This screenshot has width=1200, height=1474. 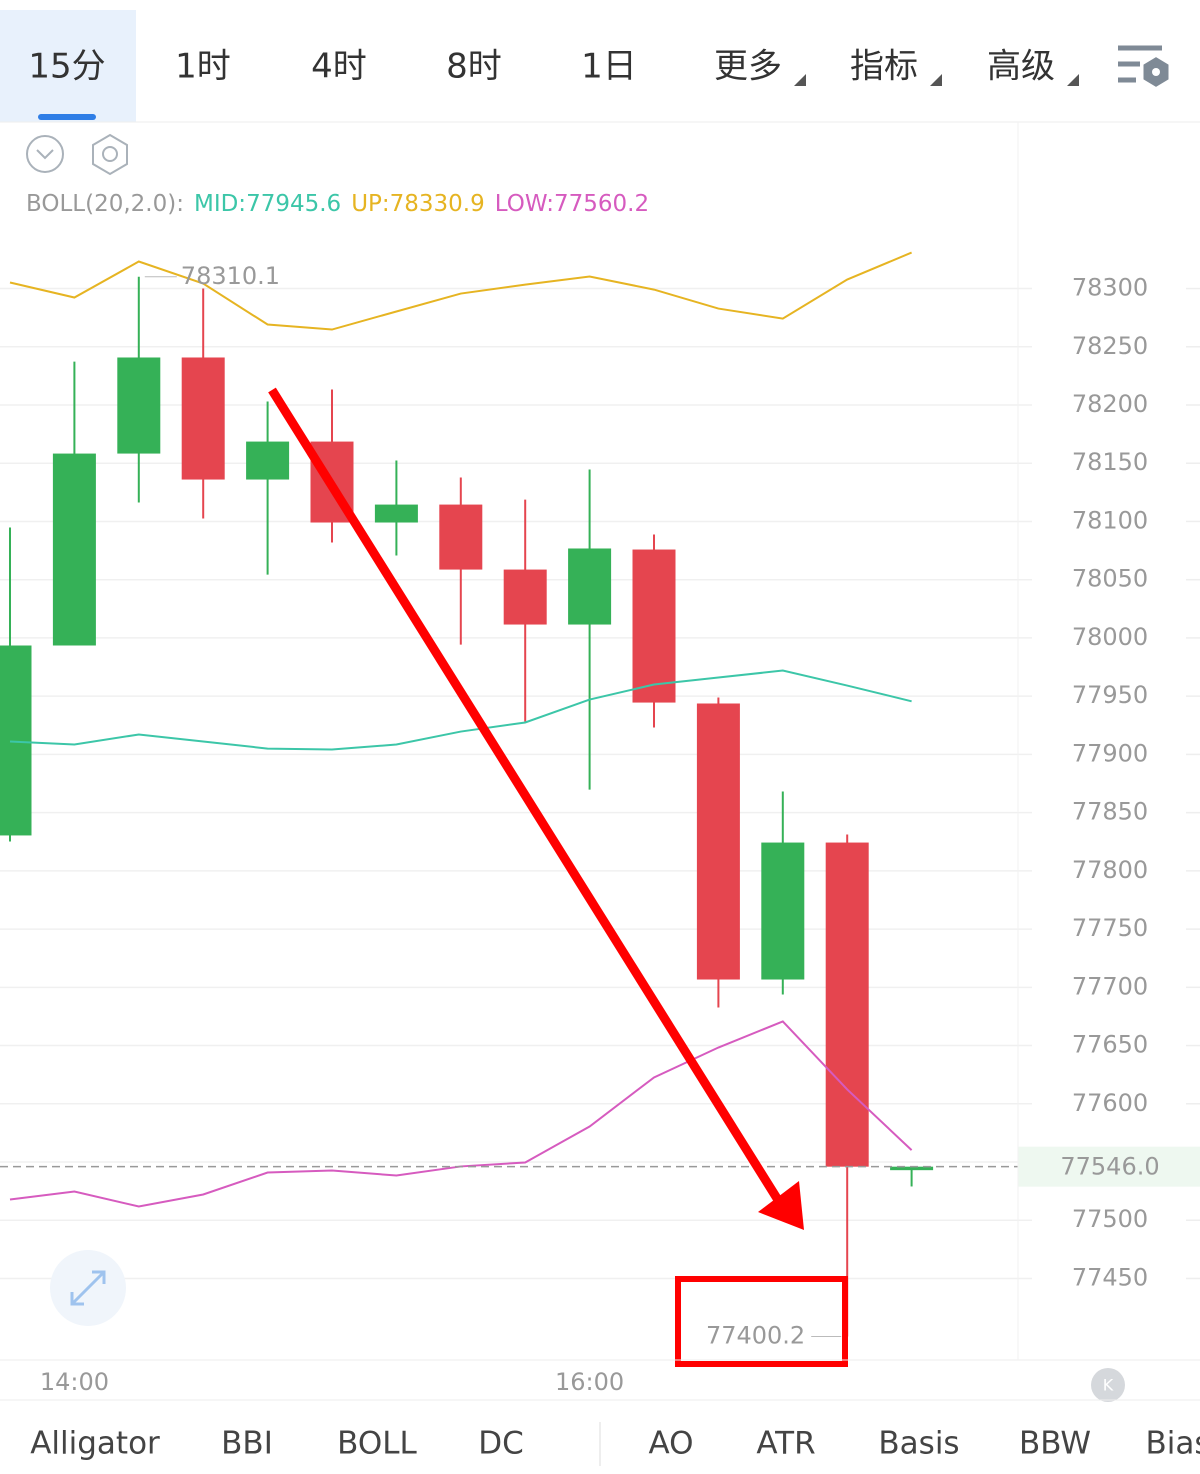 What do you see at coordinates (785, 1444) in the screenshot?
I see `indicator-tab: ATR` at bounding box center [785, 1444].